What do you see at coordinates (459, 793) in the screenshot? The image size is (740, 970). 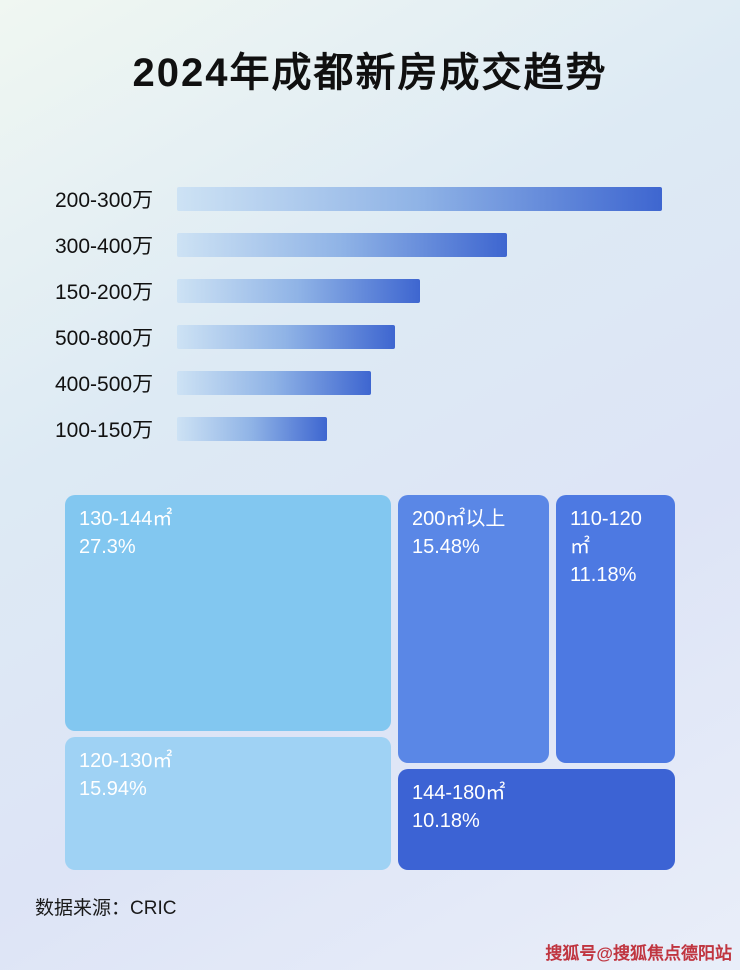 I see `tile-label: 144-180㎡` at bounding box center [459, 793].